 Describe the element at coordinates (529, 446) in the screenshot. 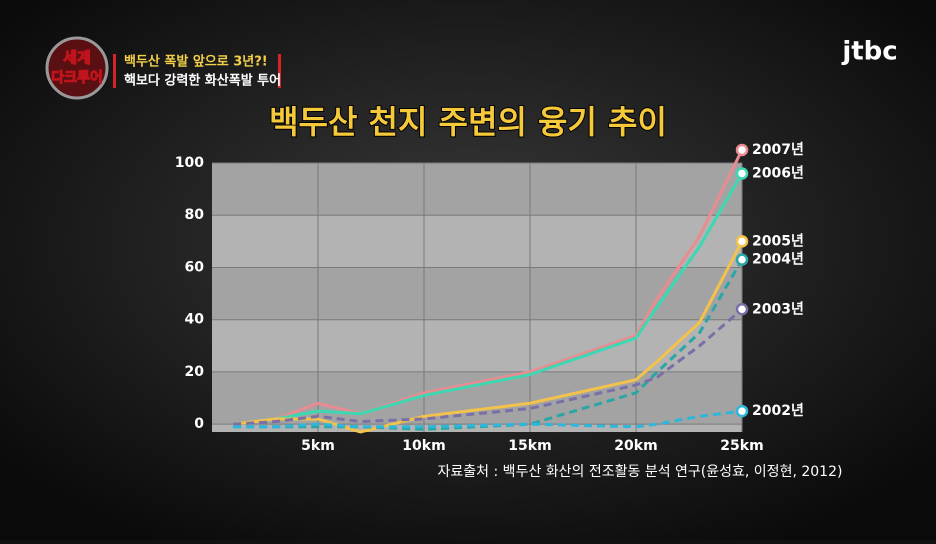

I see `x-tick-label: 15km` at that location.